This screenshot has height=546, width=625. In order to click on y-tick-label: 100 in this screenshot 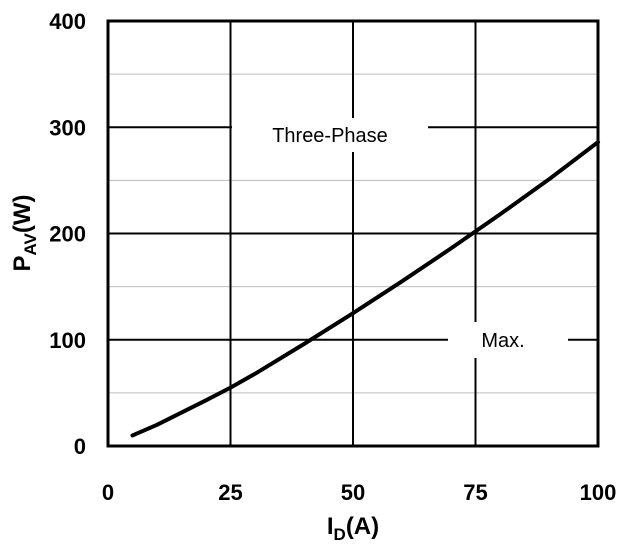, I will do `click(67, 340)`.